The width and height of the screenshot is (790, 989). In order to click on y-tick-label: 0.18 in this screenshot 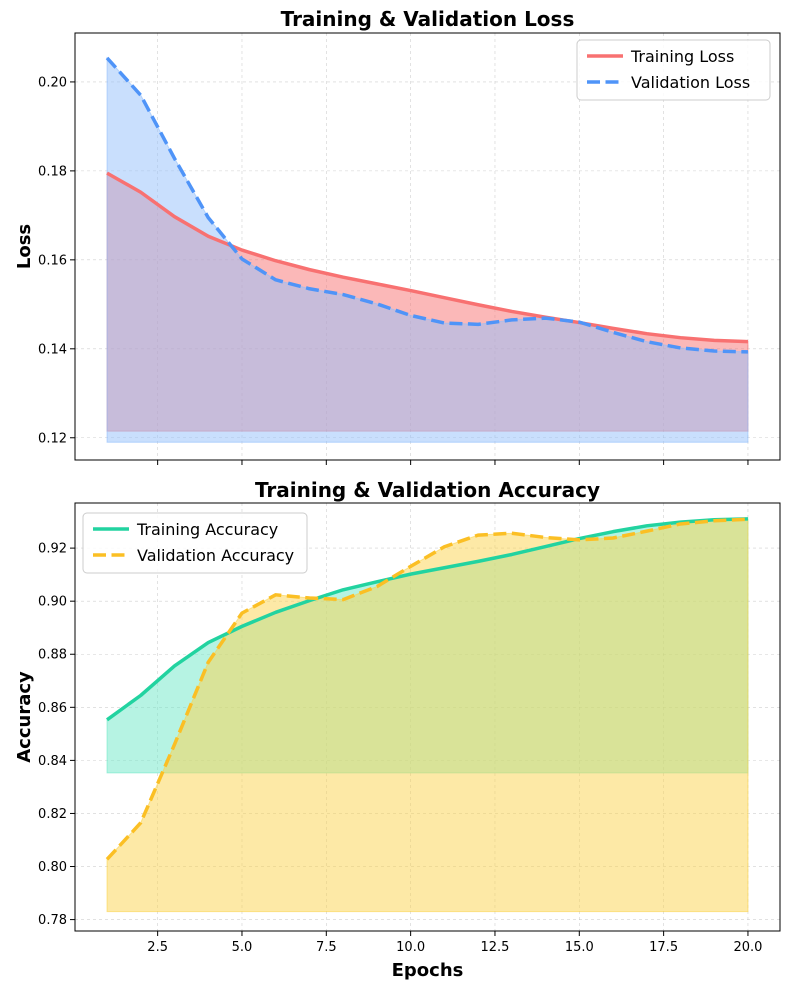, I will do `click(52, 171)`.